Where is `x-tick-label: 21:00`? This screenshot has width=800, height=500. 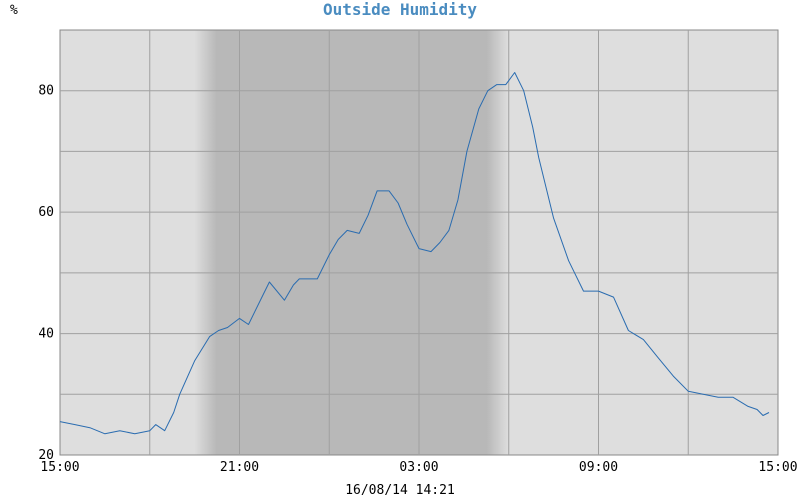 x-tick-label: 21:00 is located at coordinates (239, 467).